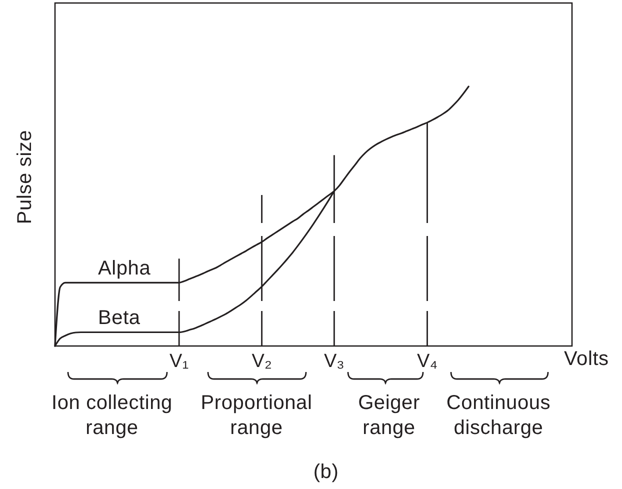  Describe the element at coordinates (119, 318) in the screenshot. I see `series-label: Beta` at that location.